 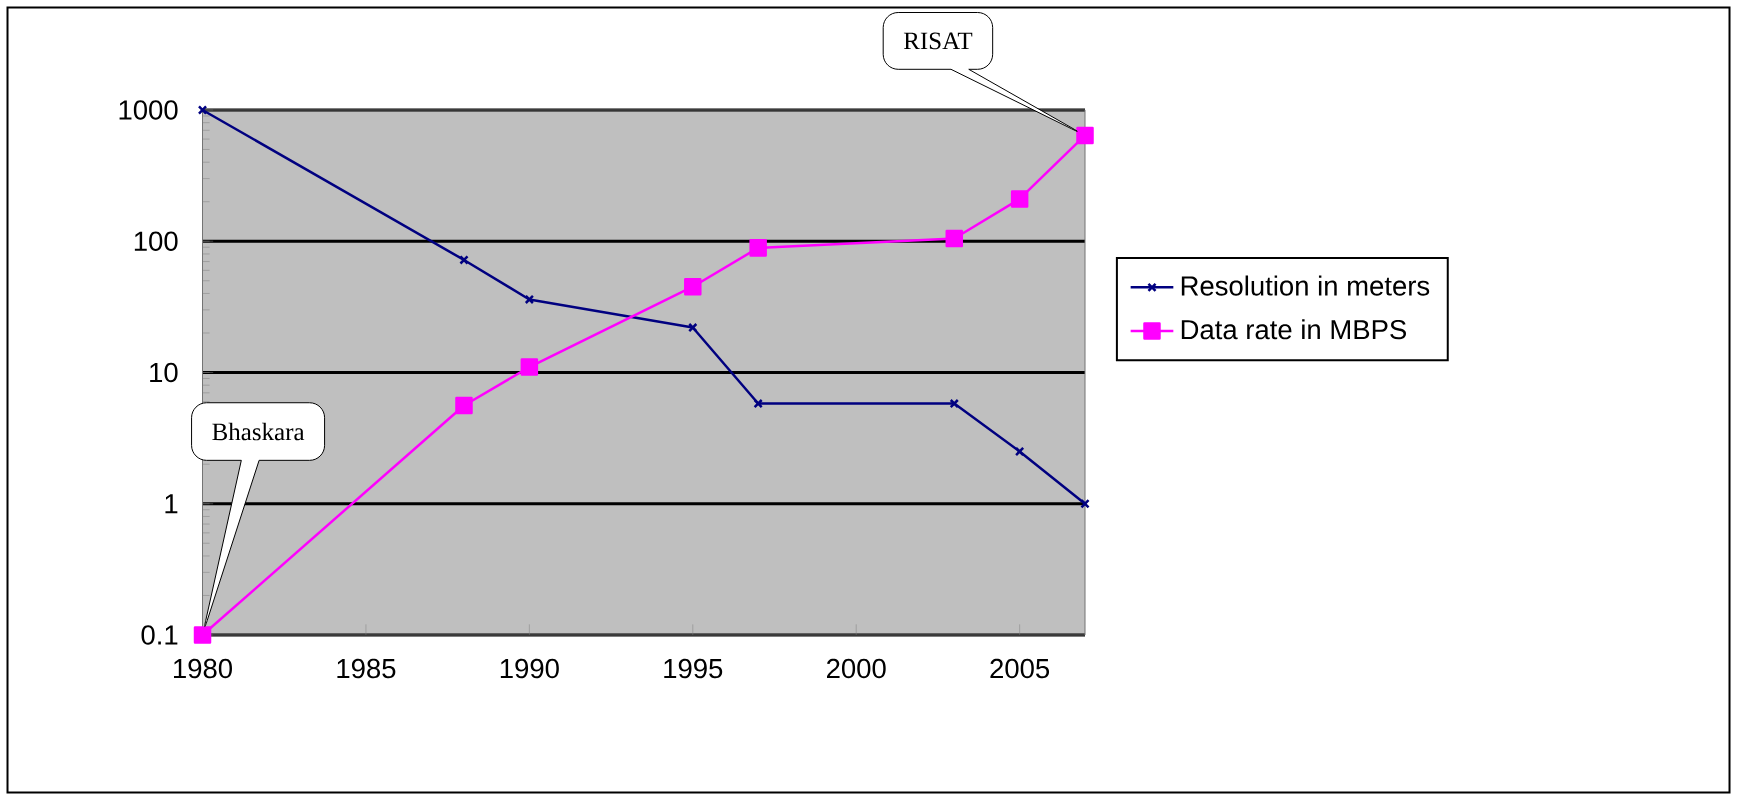 What do you see at coordinates (164, 372) in the screenshot?
I see `y-tick-label: 10` at bounding box center [164, 372].